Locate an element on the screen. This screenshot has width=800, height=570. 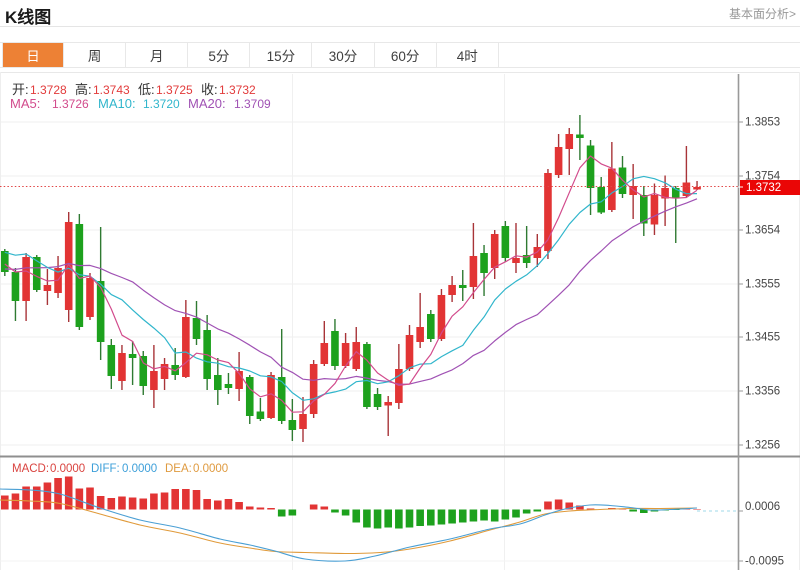
svg-text: 1.3654 is located at coordinates (763, 231).